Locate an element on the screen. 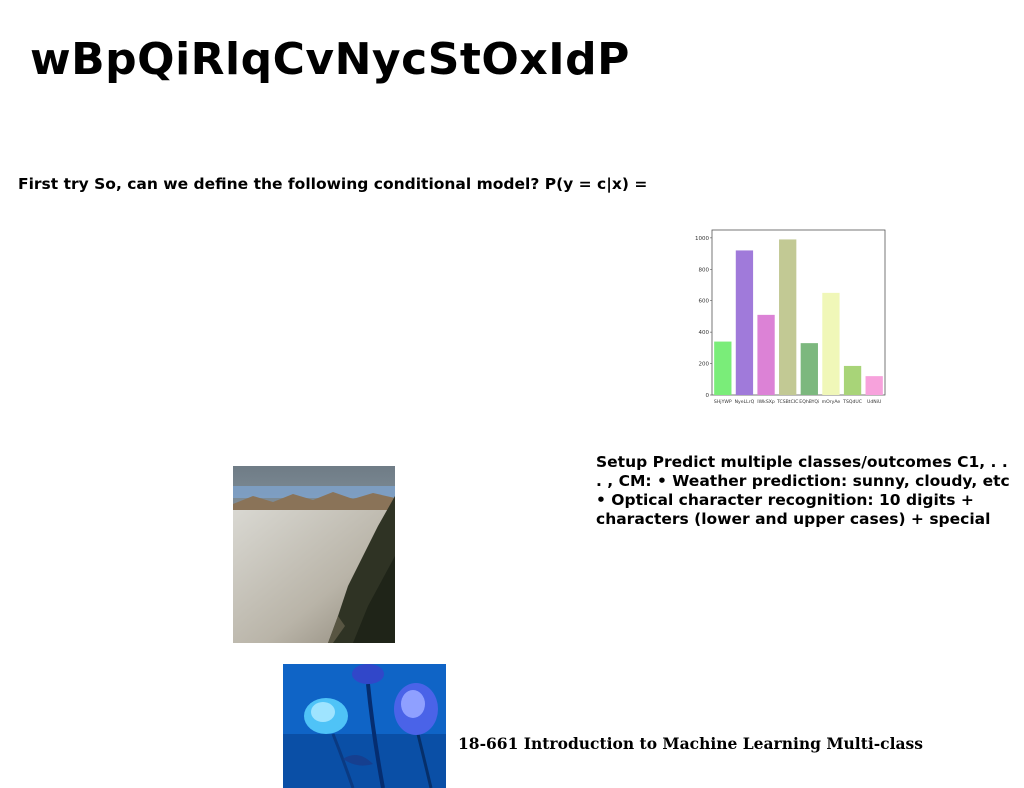 The height and width of the screenshot is (788, 1024). blue-roses-image is located at coordinates (364, 726).